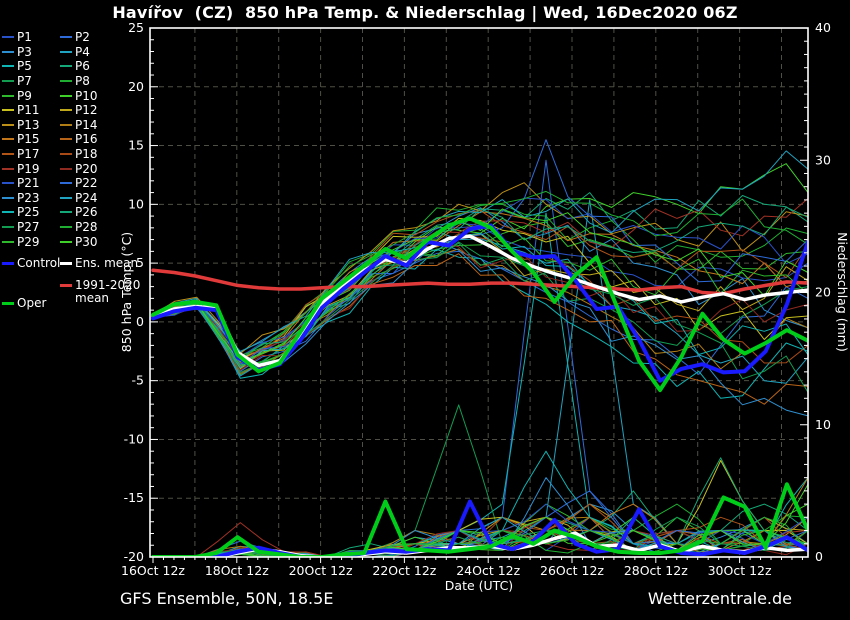 Image resolution: width=850 pixels, height=620 pixels. Describe the element at coordinates (28, 139) in the screenshot. I see `legend-label: P15` at that location.